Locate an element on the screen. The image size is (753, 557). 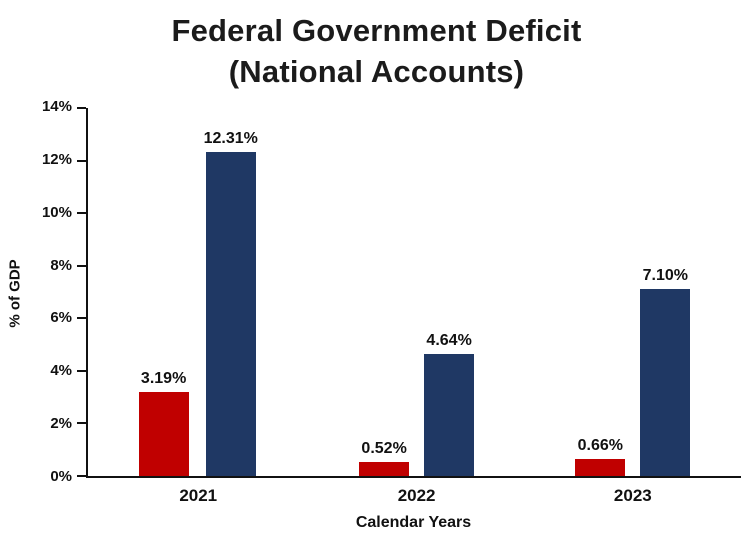
bar-col: 0.66% is located at coordinates (600, 292).